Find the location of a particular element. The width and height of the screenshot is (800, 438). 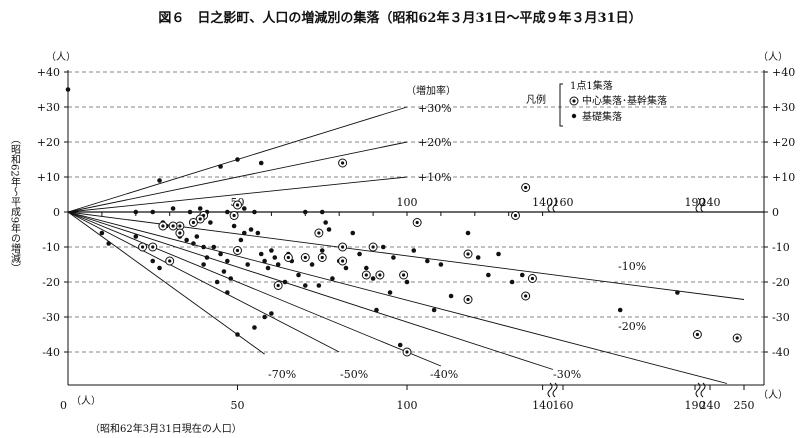

legend-double-circle-outer is located at coordinates (574, 101).